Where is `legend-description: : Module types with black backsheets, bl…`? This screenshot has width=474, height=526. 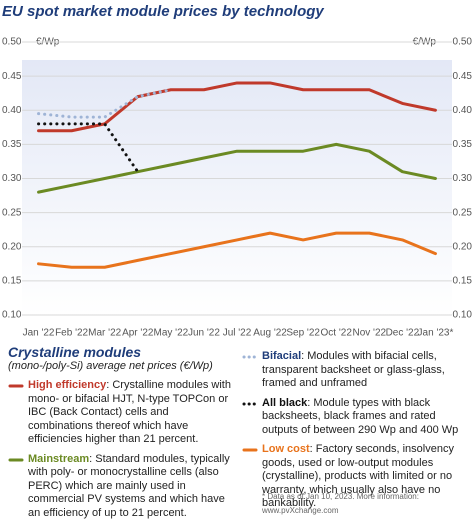 legend-description: : Module types with black backsheets, bl… is located at coordinates (360, 416).